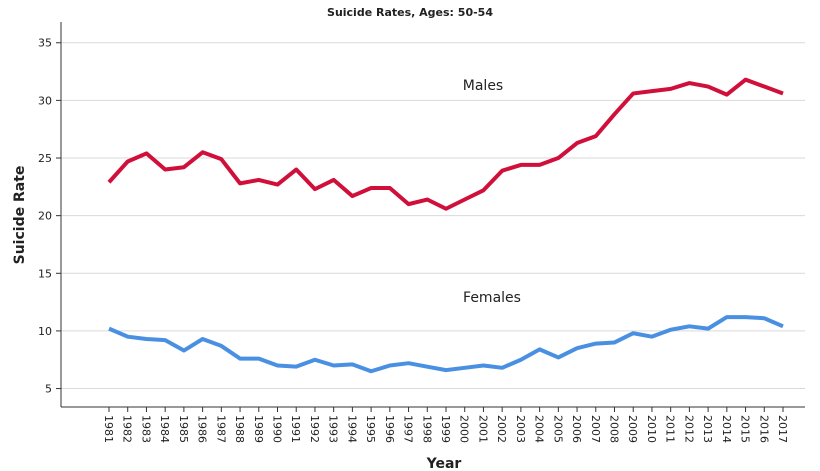 The width and height of the screenshot is (820, 471). Describe the element at coordinates (557, 429) in the screenshot. I see `x-tick-label: 2005` at that location.